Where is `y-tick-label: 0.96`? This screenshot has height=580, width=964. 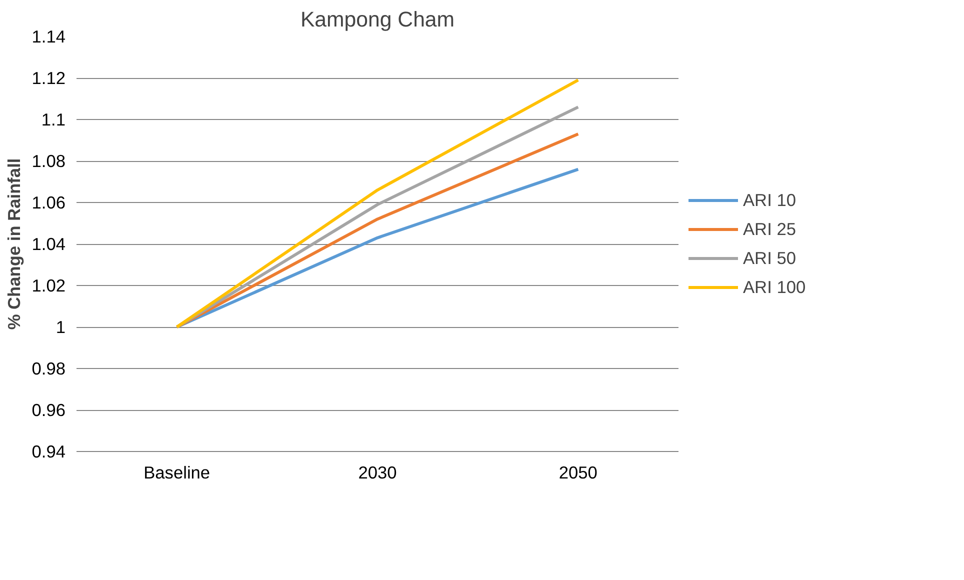 y-tick-label: 0.96 is located at coordinates (49, 410).